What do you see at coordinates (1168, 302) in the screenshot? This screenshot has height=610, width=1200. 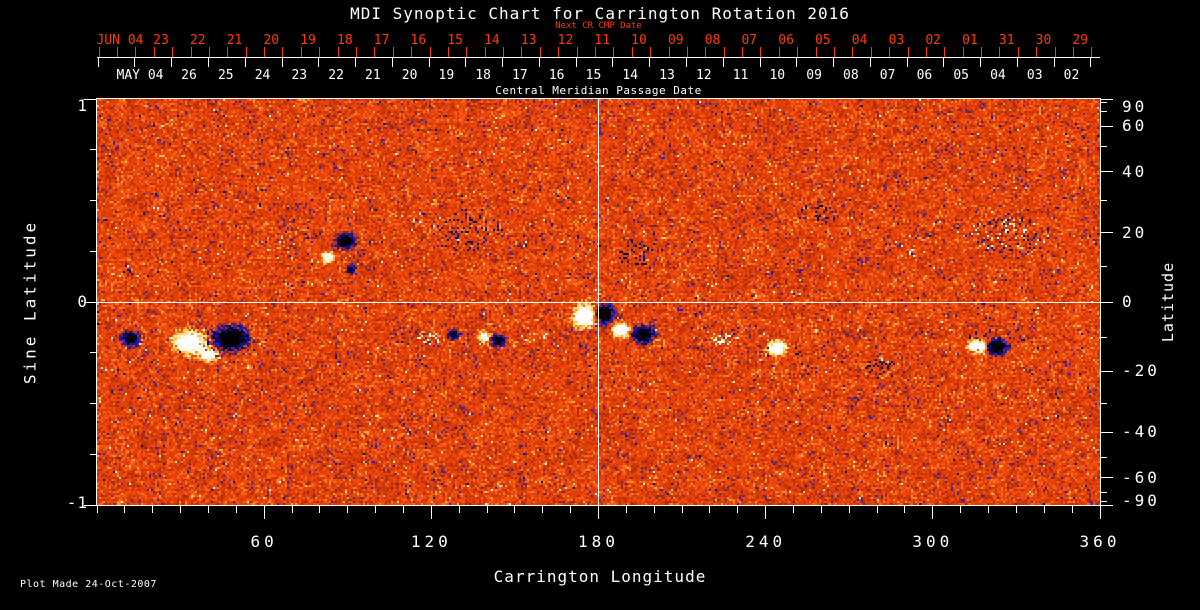 I see `right-axis-title: Latitude` at bounding box center [1168, 302].